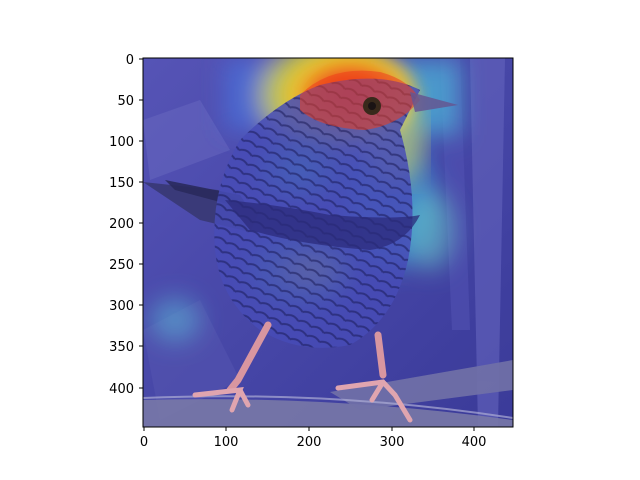  Describe the element at coordinates (474, 442) in the screenshot. I see `x-tick-label: 400` at that location.